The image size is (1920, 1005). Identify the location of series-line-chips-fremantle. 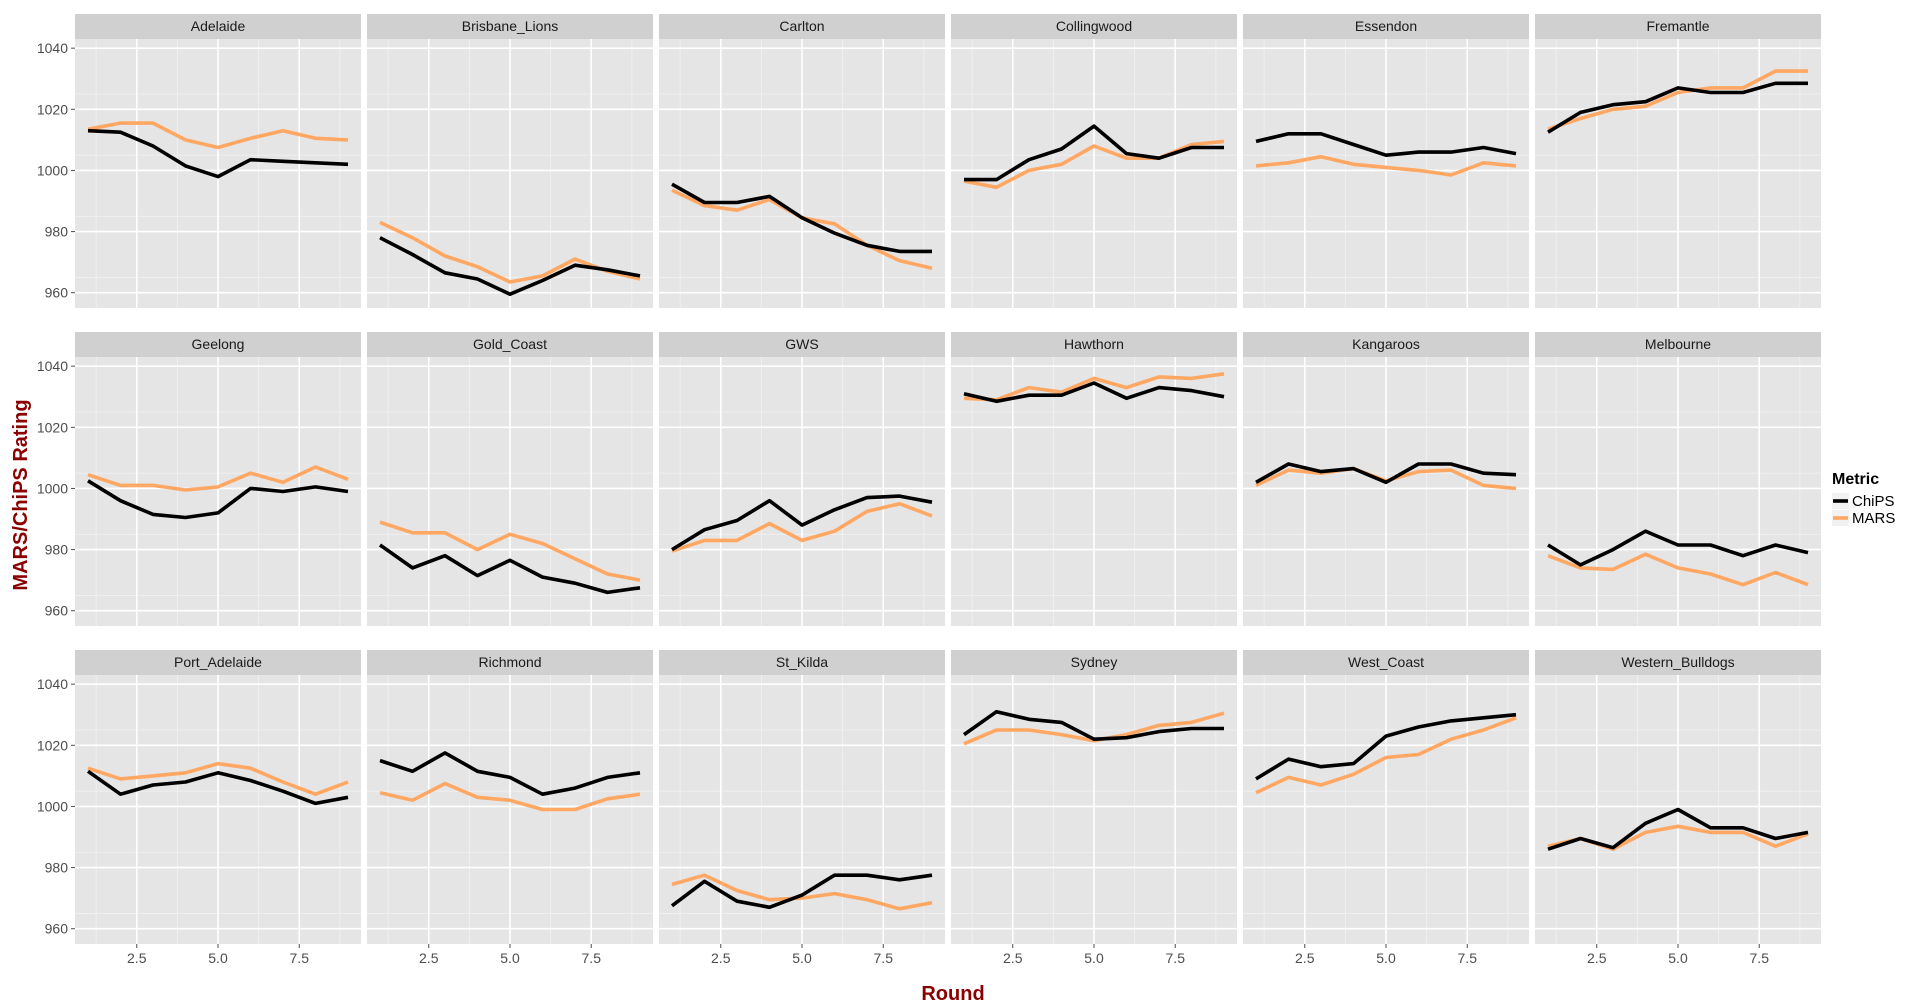
(1677, 107).